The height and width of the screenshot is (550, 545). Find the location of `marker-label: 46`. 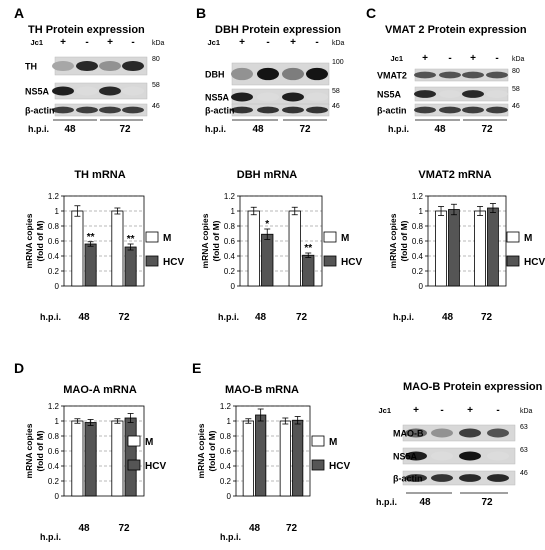

marker-label: 46 is located at coordinates (524, 473).